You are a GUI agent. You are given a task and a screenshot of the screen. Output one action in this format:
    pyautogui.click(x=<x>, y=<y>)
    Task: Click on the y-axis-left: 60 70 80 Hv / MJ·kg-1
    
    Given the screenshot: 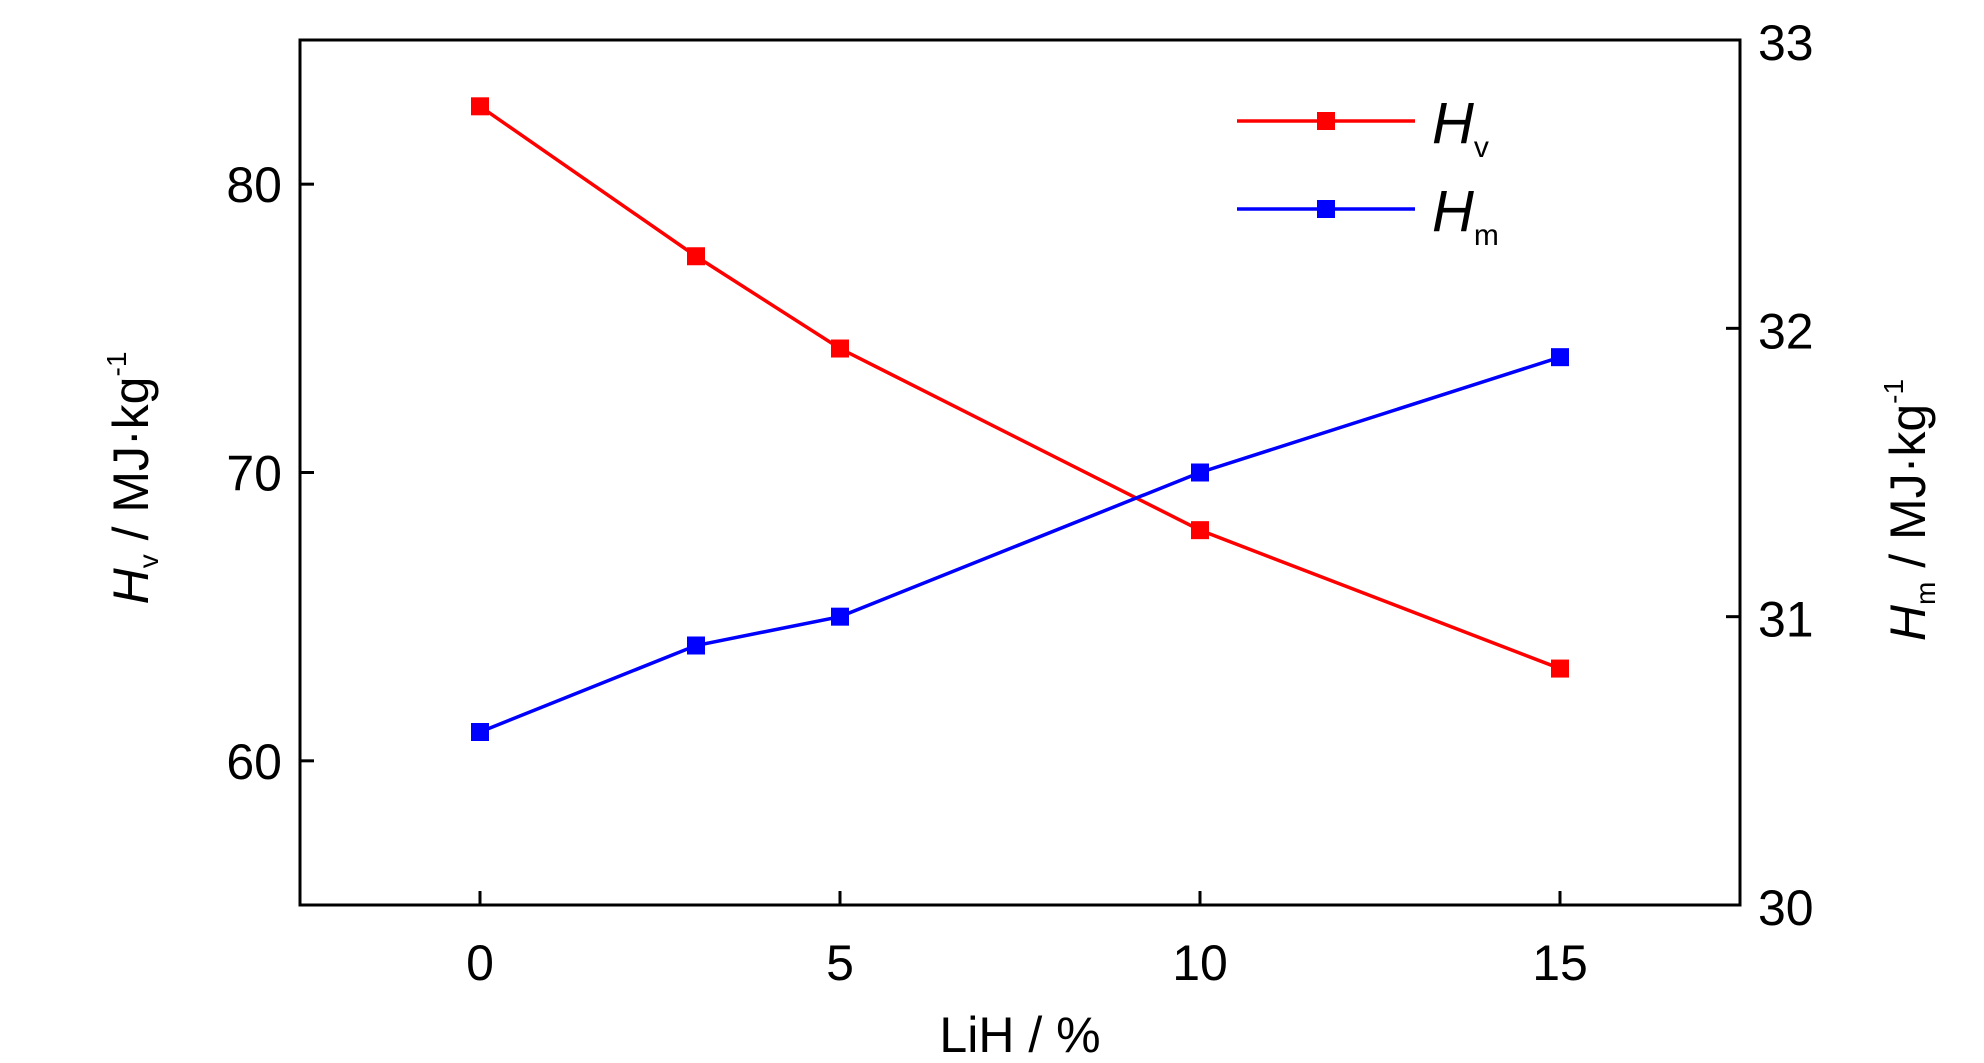 What is the action you would take?
    pyautogui.click(x=207, y=473)
    